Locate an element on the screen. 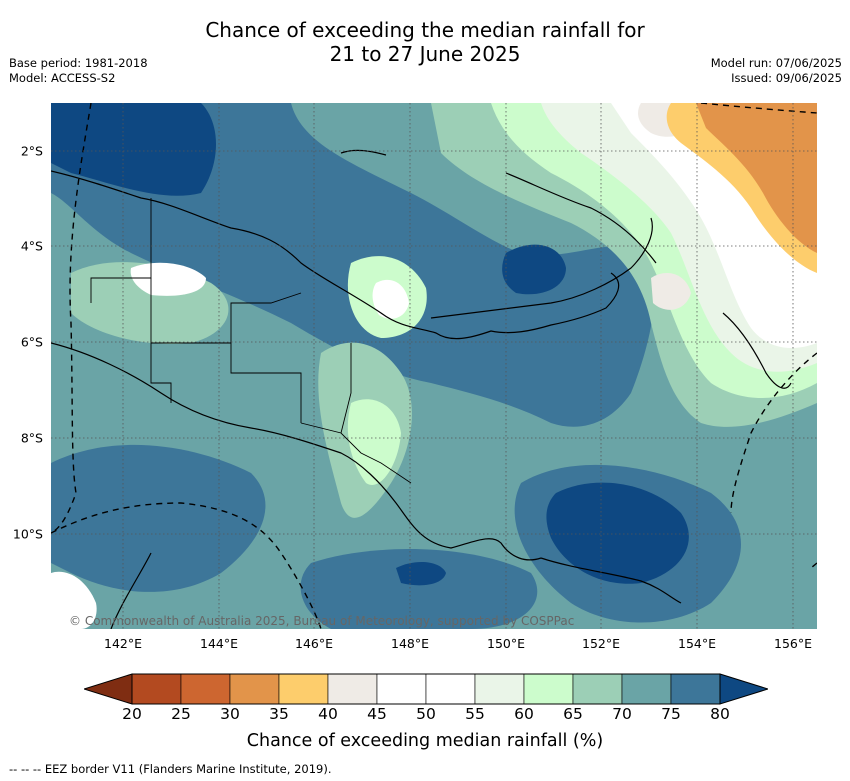  colorbar-tick-45: 45 is located at coordinates (377, 714).